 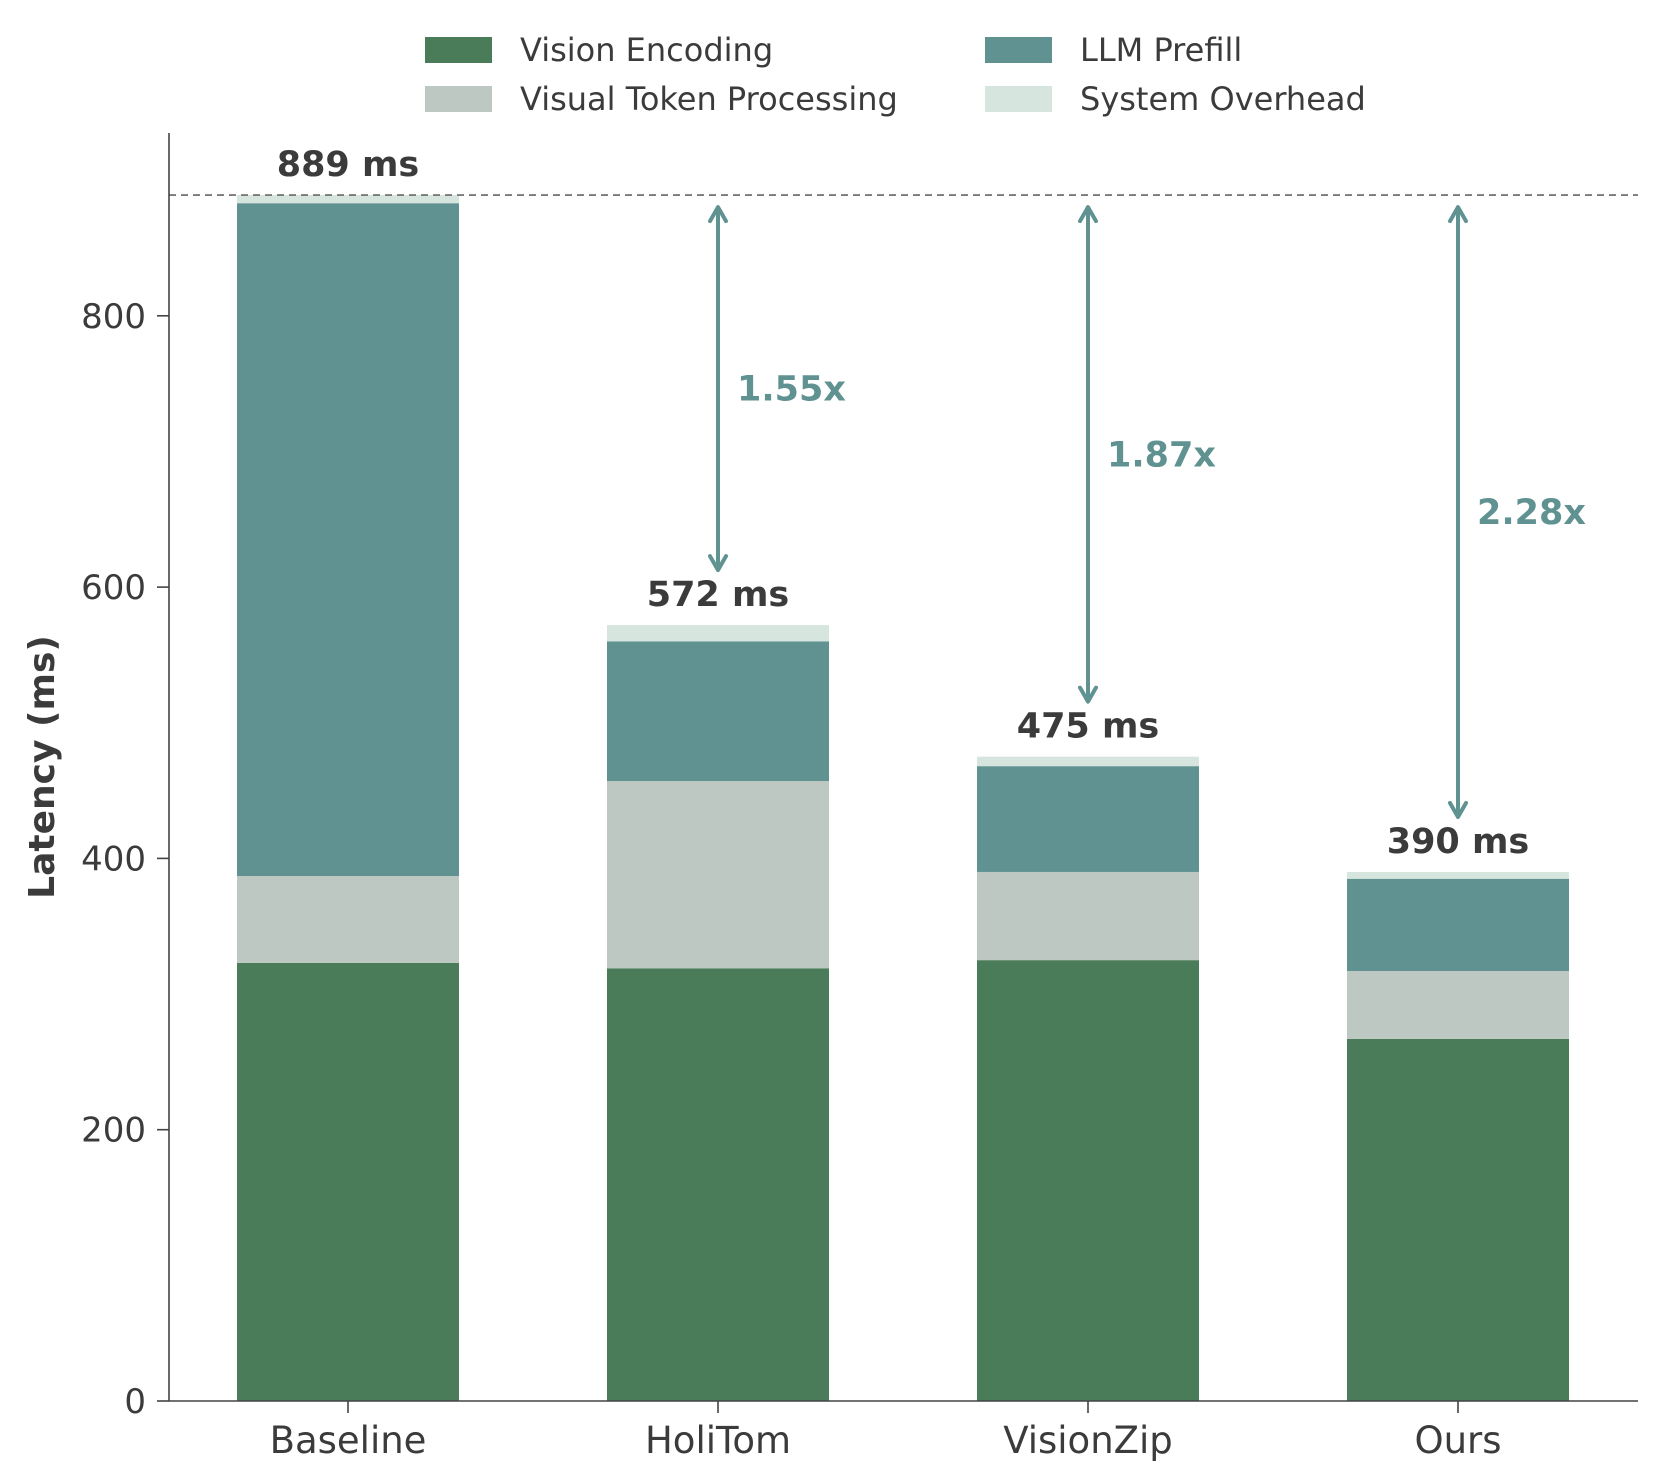 What do you see at coordinates (1088, 761) in the screenshot?
I see `bar-segment-visionzip-system-overhead` at bounding box center [1088, 761].